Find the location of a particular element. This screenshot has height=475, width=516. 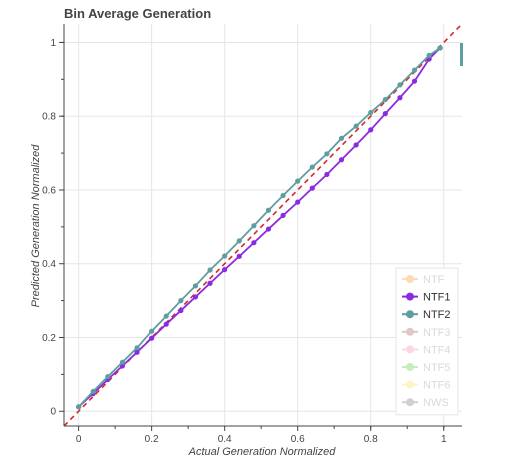

legend: NTF NTF1 NTF2 NTF3 NTF4 NTF5 NTF6 NWS is located at coordinates (427, 341).